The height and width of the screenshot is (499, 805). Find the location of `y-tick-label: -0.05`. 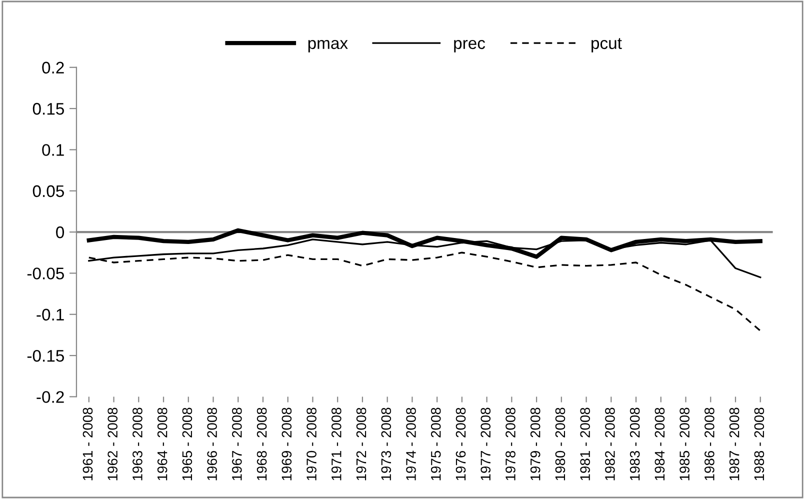

y-tick-label: -0.05 is located at coordinates (45, 274).